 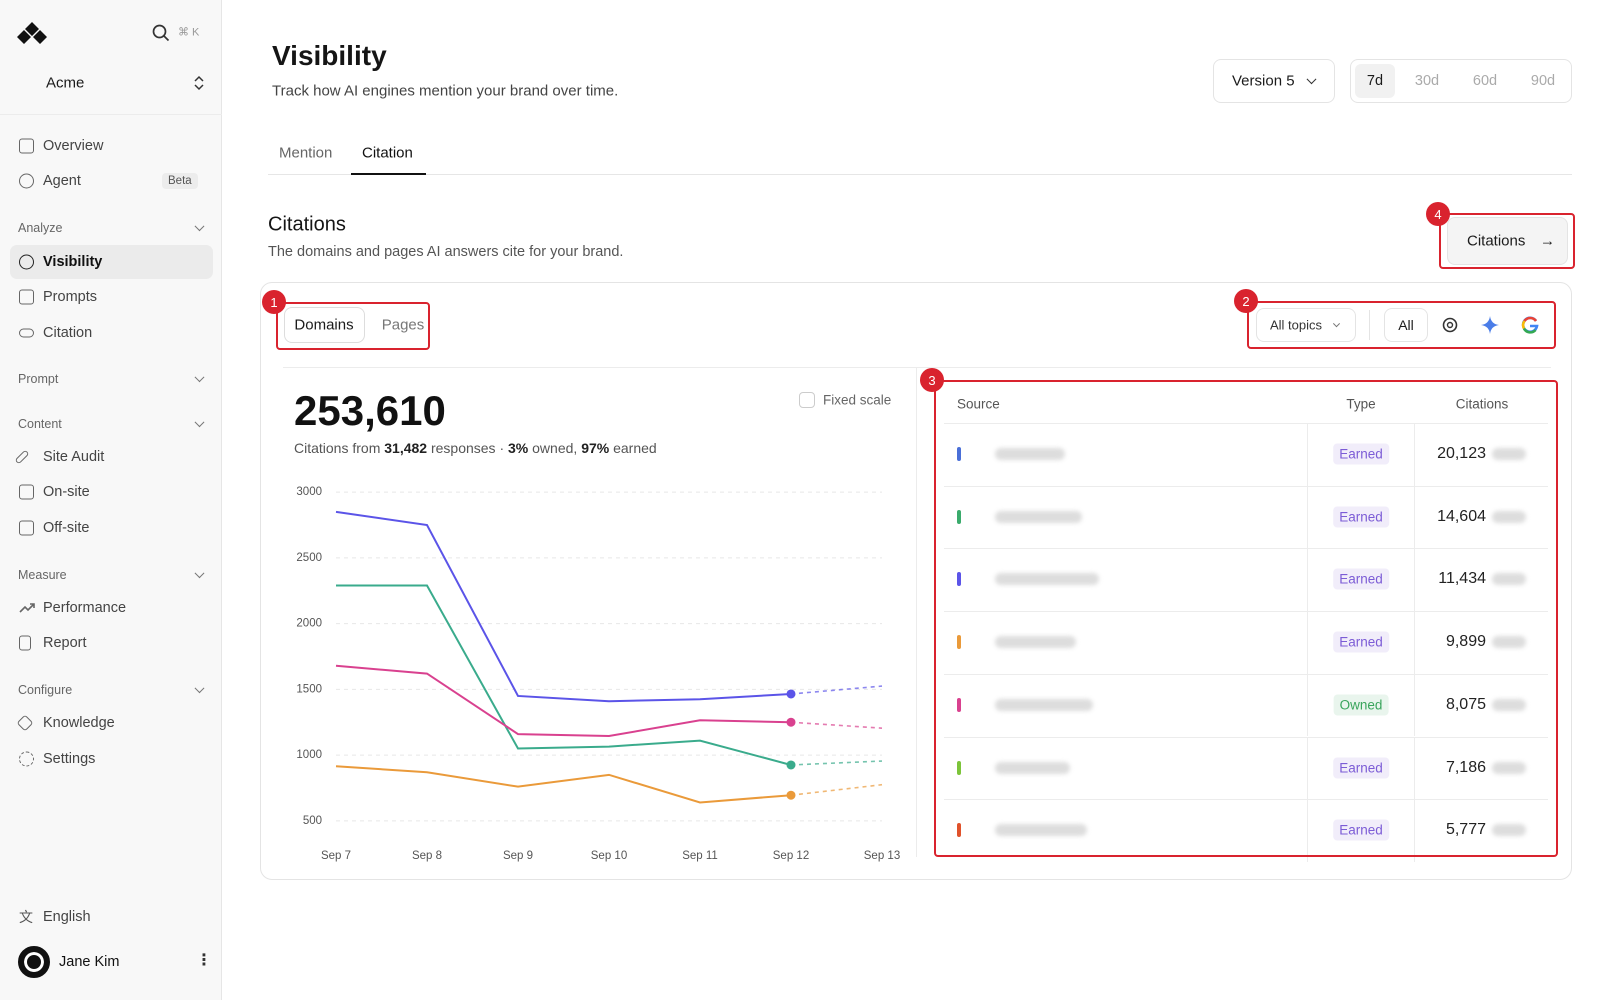 I want to click on search-icon, so click(x=161, y=33).